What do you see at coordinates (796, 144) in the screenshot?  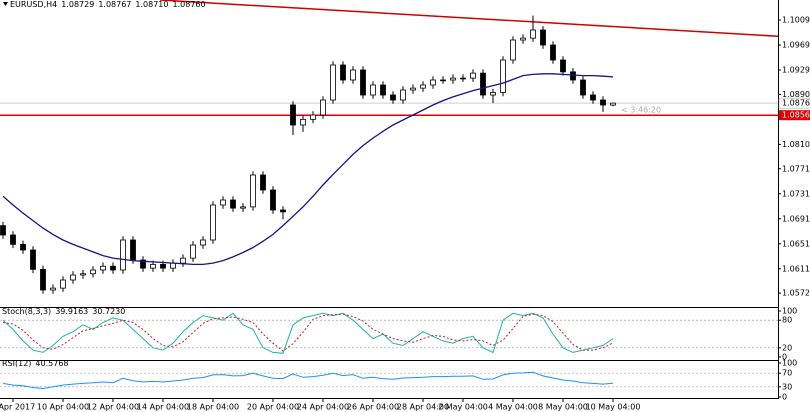 I see `y-tick-label: 1.08100` at bounding box center [796, 144].